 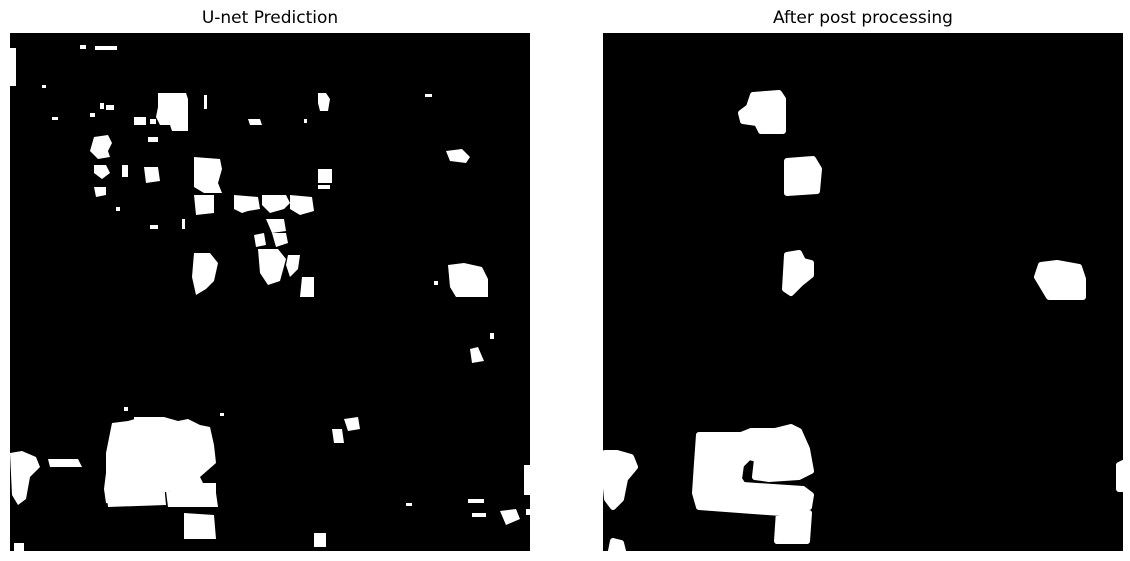 What do you see at coordinates (863, 18) in the screenshot?
I see `post-processing-title: After post processing` at bounding box center [863, 18].